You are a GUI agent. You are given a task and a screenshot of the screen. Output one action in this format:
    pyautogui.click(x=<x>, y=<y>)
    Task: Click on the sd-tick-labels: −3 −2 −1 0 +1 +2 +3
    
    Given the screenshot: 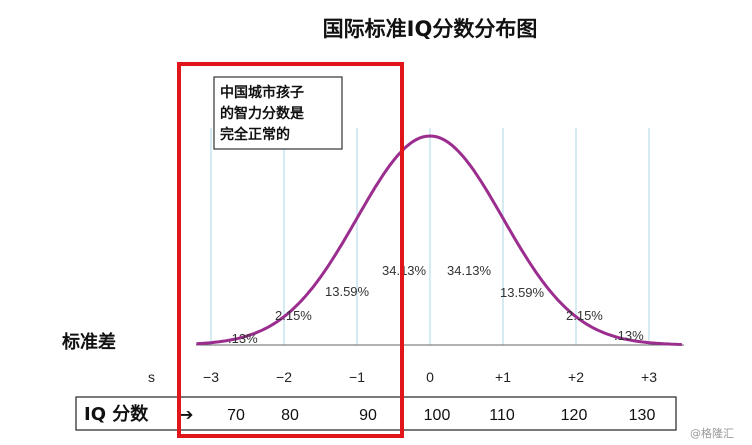 What is the action you would take?
    pyautogui.click(x=430, y=377)
    